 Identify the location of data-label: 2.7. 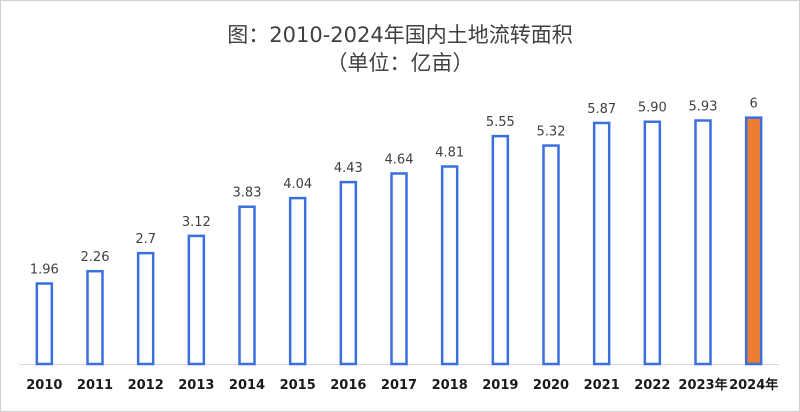
(145, 239).